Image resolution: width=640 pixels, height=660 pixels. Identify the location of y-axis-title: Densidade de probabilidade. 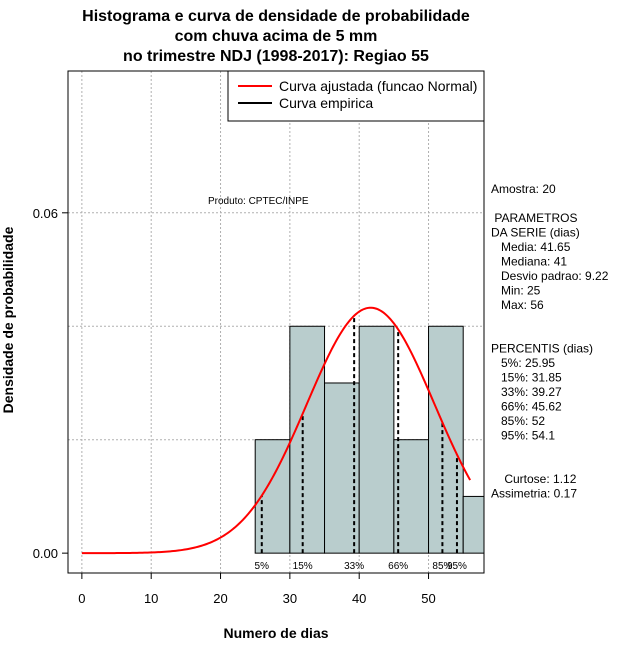
(8, 319).